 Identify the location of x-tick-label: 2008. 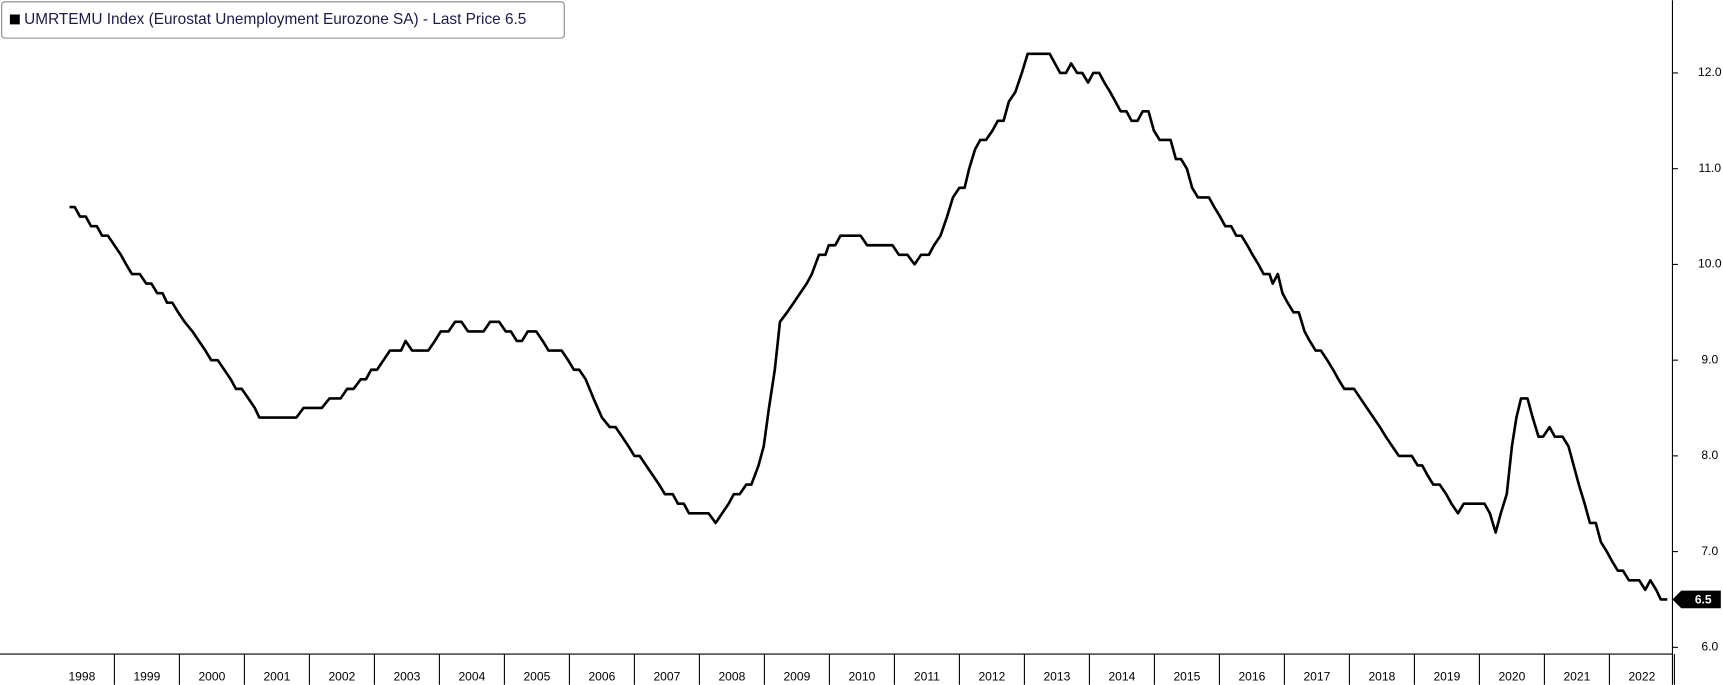
(731, 676).